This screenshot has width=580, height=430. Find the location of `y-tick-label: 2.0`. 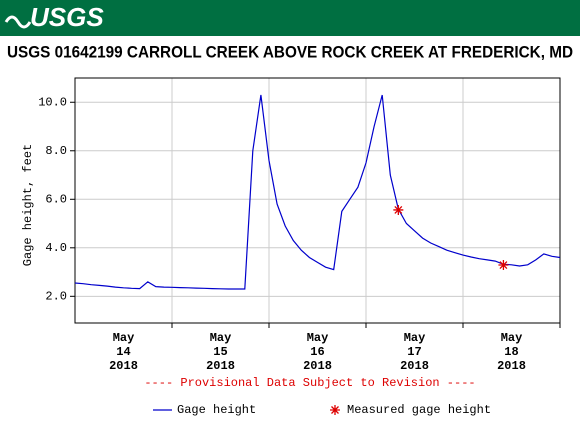

y-tick-label: 2.0 is located at coordinates (56, 296).